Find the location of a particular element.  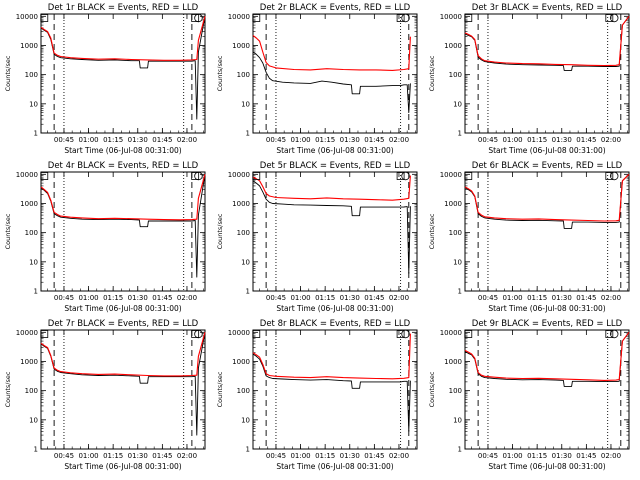

panel-2-xtick-label: 01:45 is located at coordinates (374, 140).